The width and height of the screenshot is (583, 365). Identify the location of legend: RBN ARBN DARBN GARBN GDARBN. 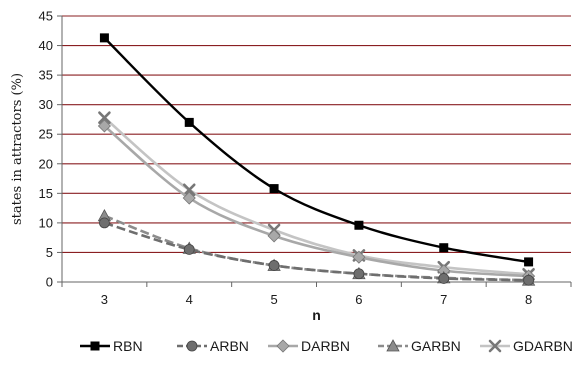
(326, 346).